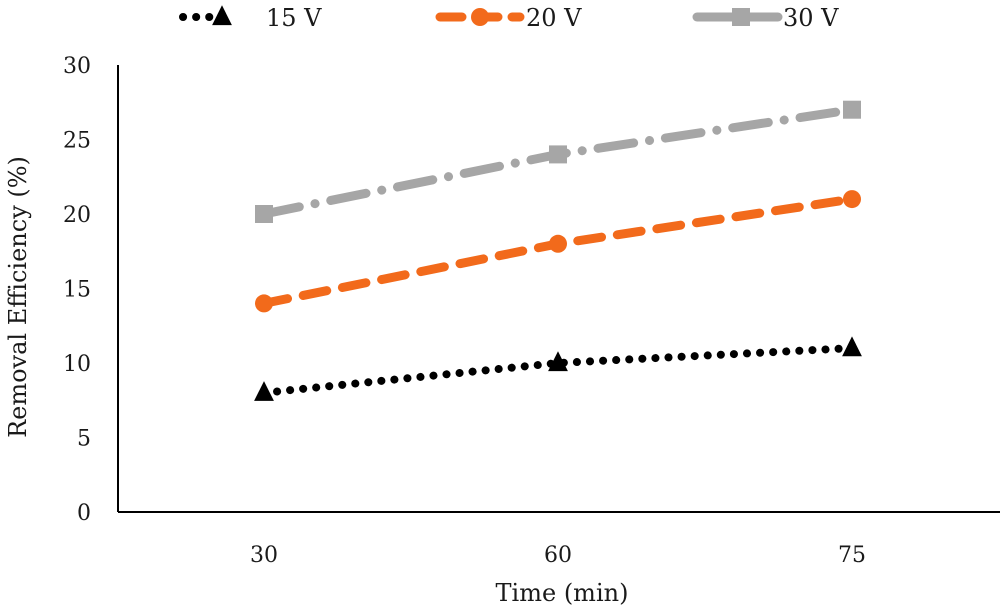 Image resolution: width=1000 pixels, height=614 pixels. What do you see at coordinates (562, 593) in the screenshot?
I see `x-axis-title: Time (min)` at bounding box center [562, 593].